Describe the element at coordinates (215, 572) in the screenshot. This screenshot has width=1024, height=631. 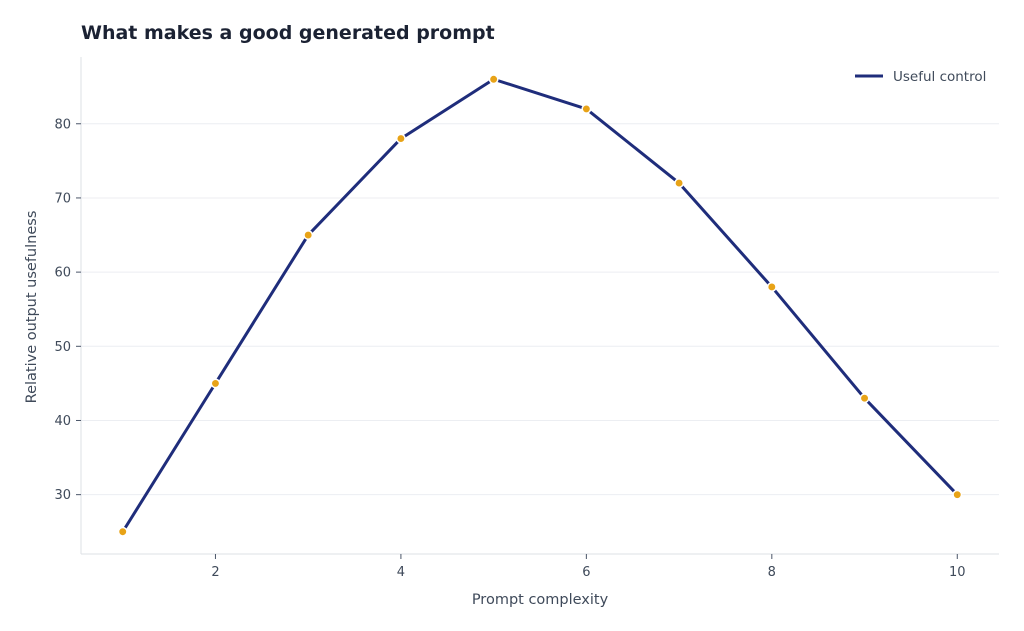
I see `x-tick-label: 2` at that location.